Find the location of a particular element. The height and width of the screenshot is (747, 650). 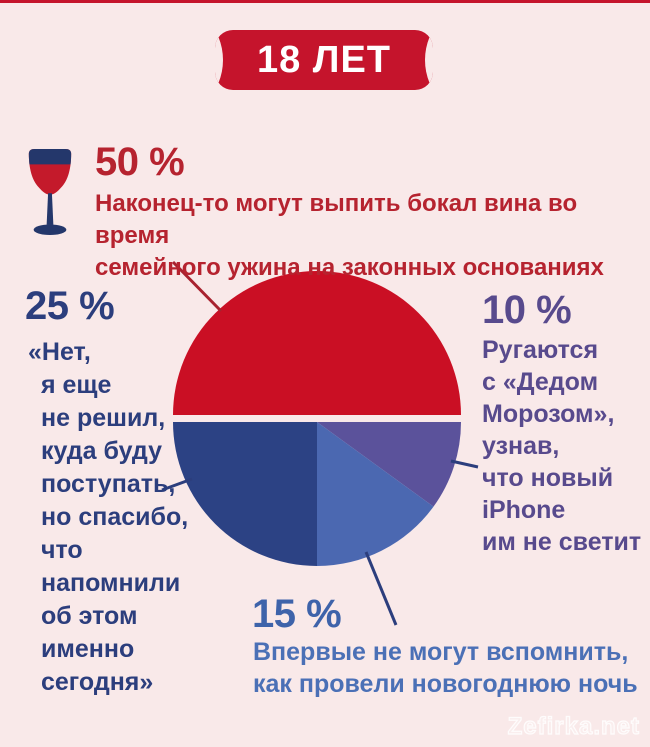

top-border-strip is located at coordinates (325, 1).